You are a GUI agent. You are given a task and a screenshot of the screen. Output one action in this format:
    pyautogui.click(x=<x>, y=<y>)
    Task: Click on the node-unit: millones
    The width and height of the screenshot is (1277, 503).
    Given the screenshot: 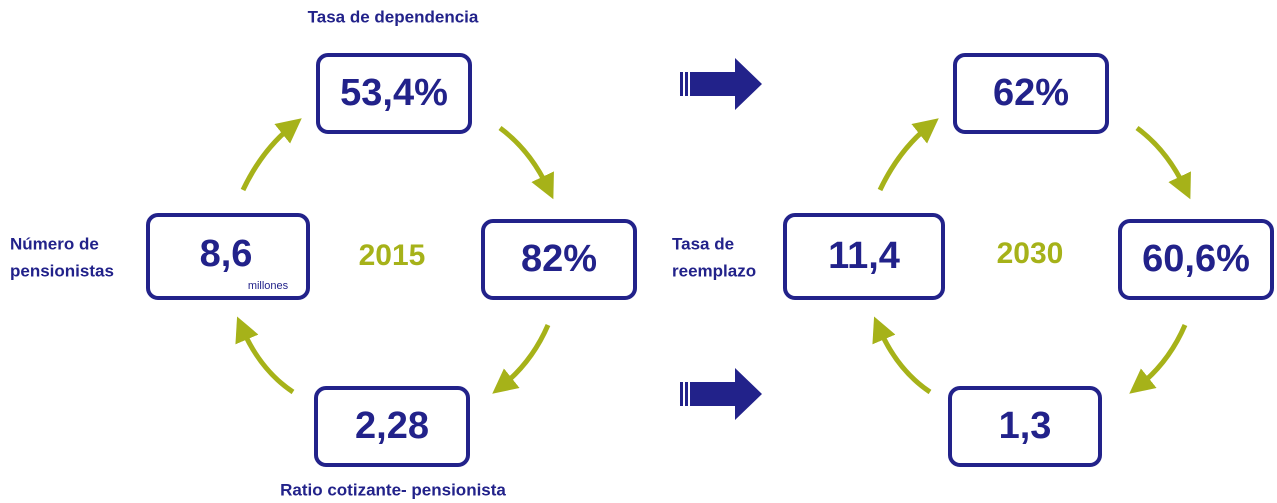 What is the action you would take?
    pyautogui.click(x=268, y=286)
    